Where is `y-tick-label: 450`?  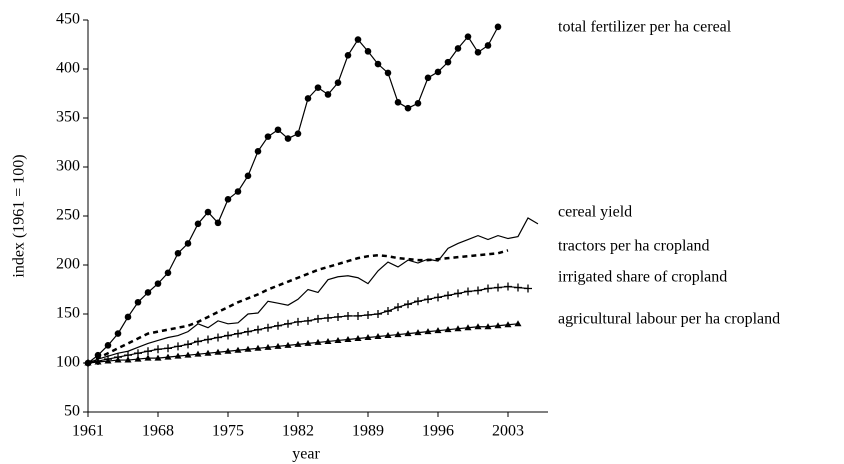 y-tick-label: 450 is located at coordinates (68, 19).